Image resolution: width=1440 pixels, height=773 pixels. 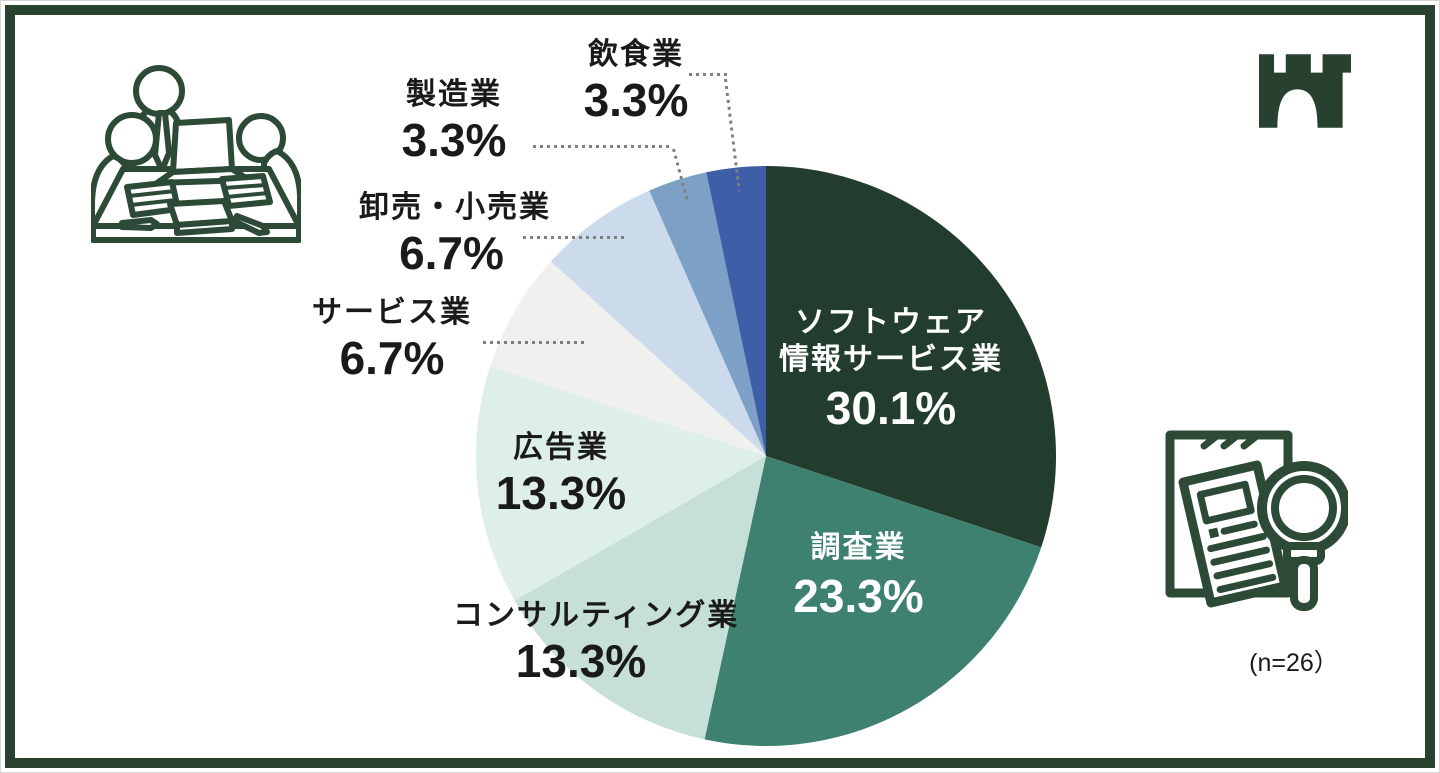 What do you see at coordinates (602, 146) in the screenshot?
I see `leader-line-seizo` at bounding box center [602, 146].